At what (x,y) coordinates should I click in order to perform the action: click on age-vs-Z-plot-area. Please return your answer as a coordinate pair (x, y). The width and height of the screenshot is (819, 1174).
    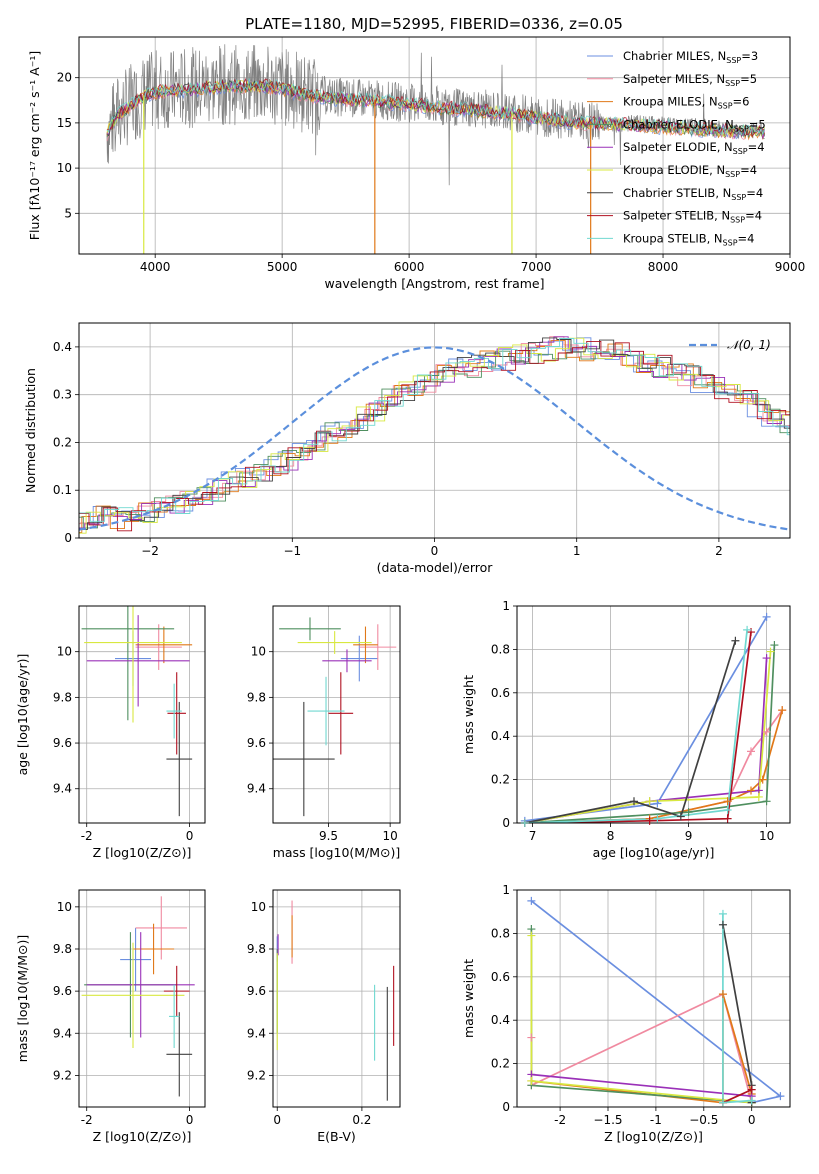
    Looking at the image, I should click on (142, 680).